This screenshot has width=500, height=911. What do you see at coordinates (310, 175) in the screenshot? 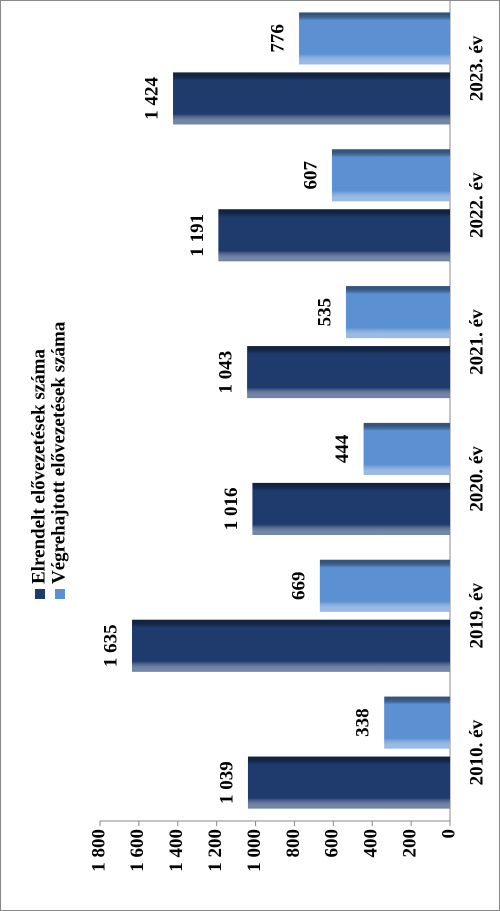
I see `value-label: 607` at bounding box center [310, 175].